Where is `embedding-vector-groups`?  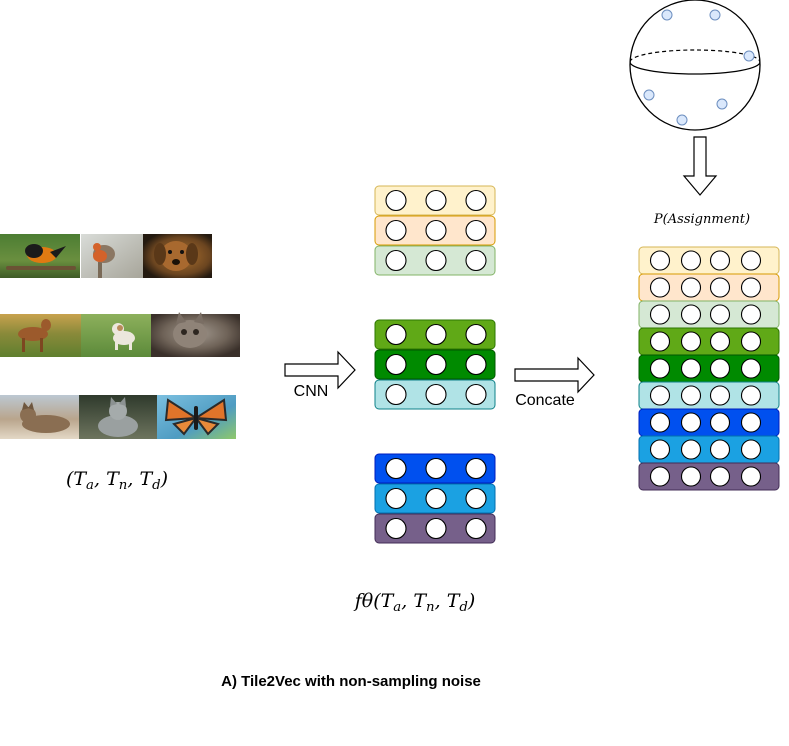 embedding-vector-groups is located at coordinates (435, 364).